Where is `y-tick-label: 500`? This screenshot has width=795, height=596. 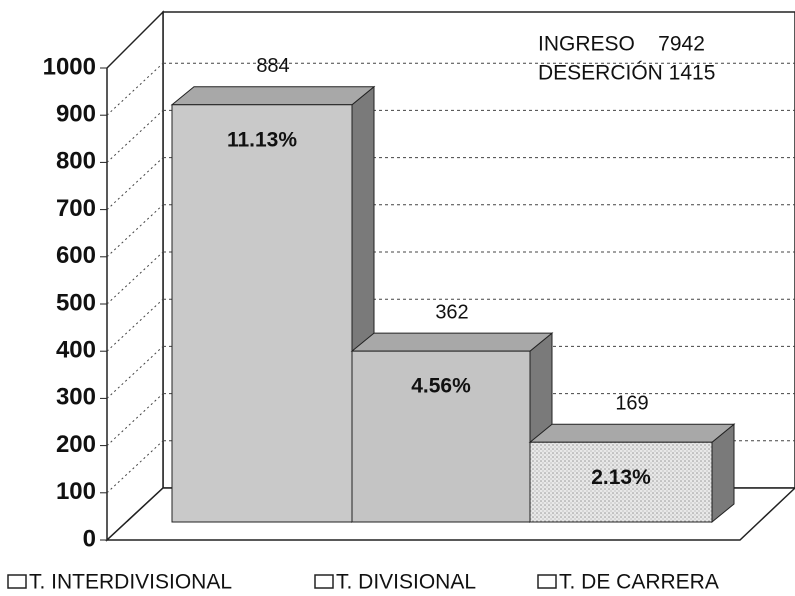
y-tick-label: 500 is located at coordinates (76, 302).